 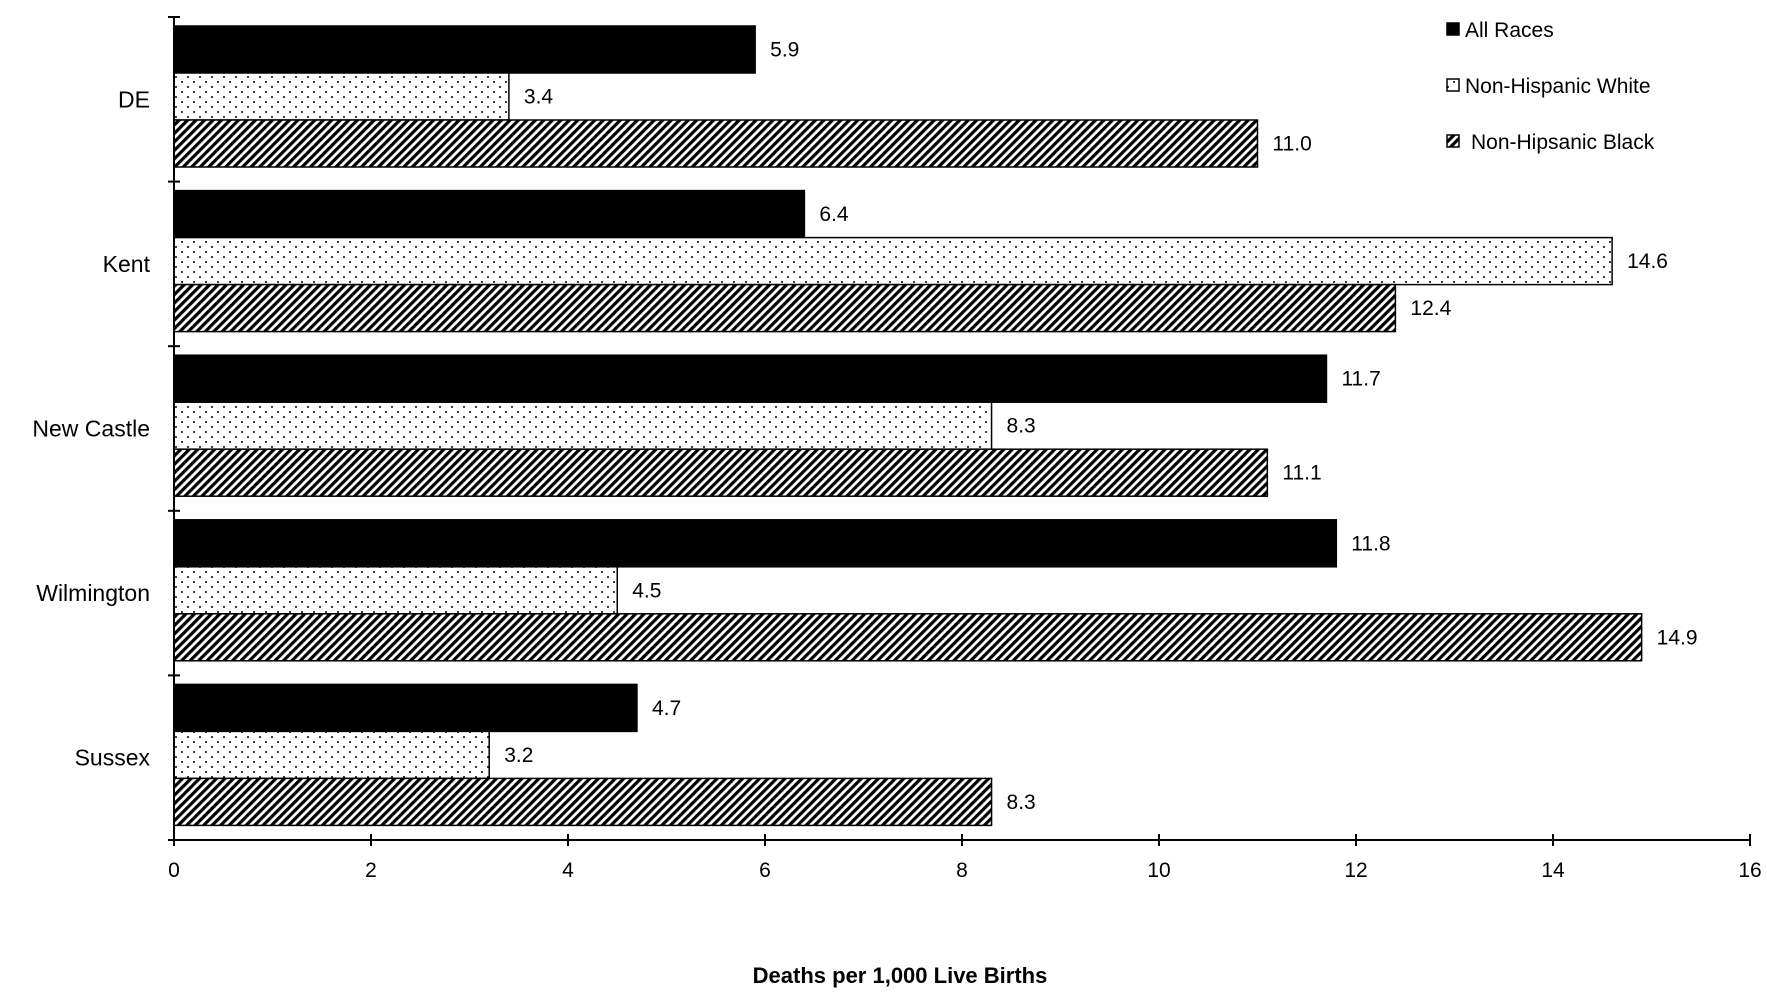 What do you see at coordinates (1558, 86) in the screenshot?
I see `legend-label: Non-Hispanic White` at bounding box center [1558, 86].